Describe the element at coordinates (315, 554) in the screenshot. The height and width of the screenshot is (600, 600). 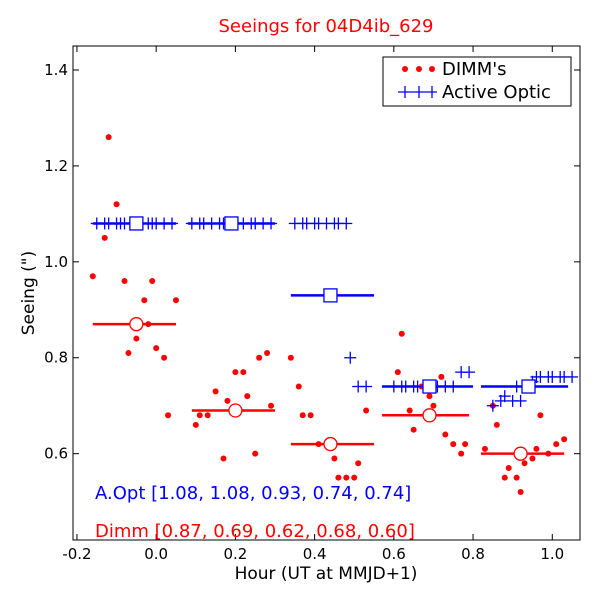
I see `x-tick-label: 0.4` at that location.